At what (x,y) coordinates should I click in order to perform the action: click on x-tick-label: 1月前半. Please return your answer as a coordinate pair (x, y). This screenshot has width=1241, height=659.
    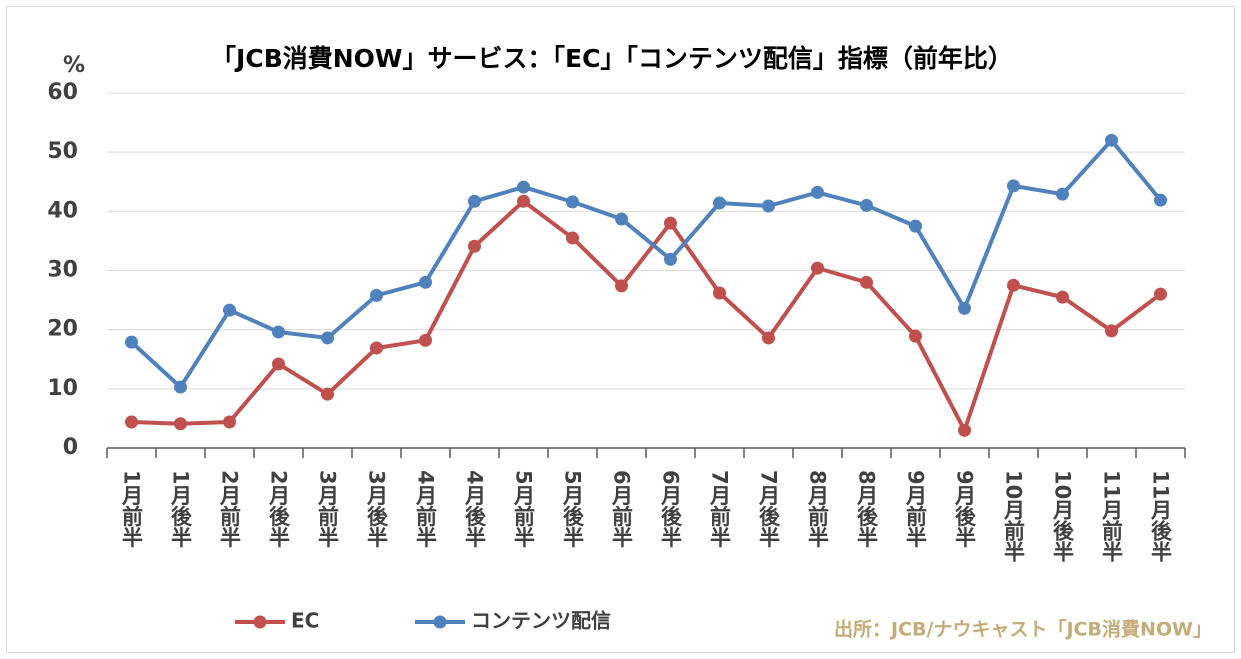
    Looking at the image, I should click on (132, 509).